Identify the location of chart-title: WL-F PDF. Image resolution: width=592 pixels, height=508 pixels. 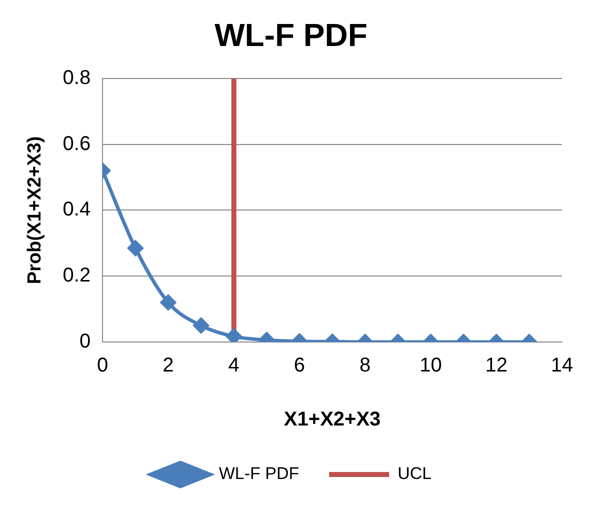
(291, 35).